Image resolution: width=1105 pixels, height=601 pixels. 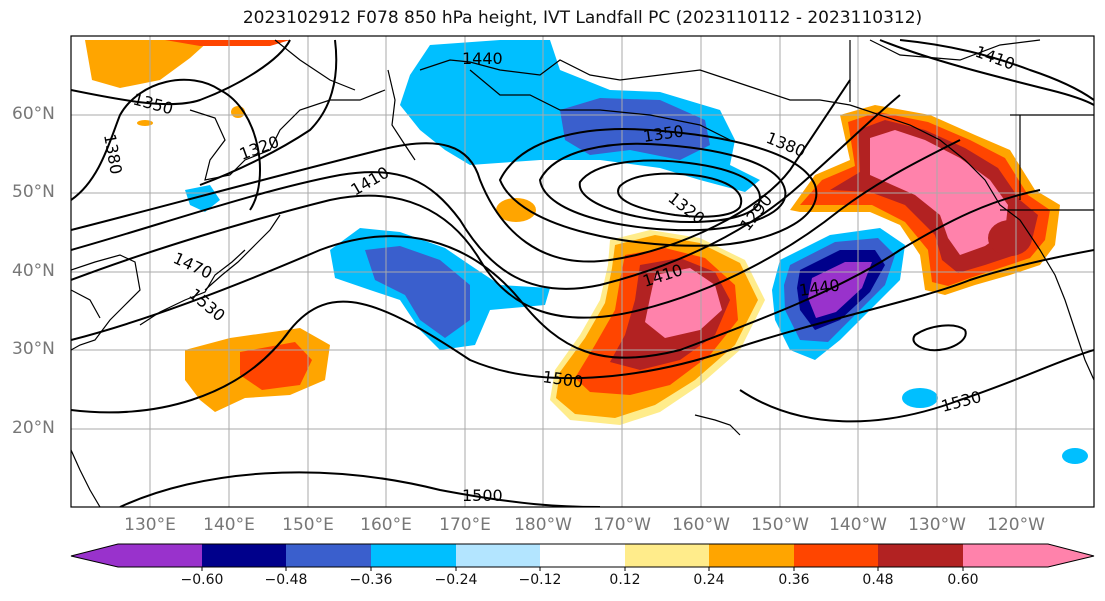 What do you see at coordinates (371, 580) in the screenshot?
I see `colorbar-tick-label: −0.36` at bounding box center [371, 580].